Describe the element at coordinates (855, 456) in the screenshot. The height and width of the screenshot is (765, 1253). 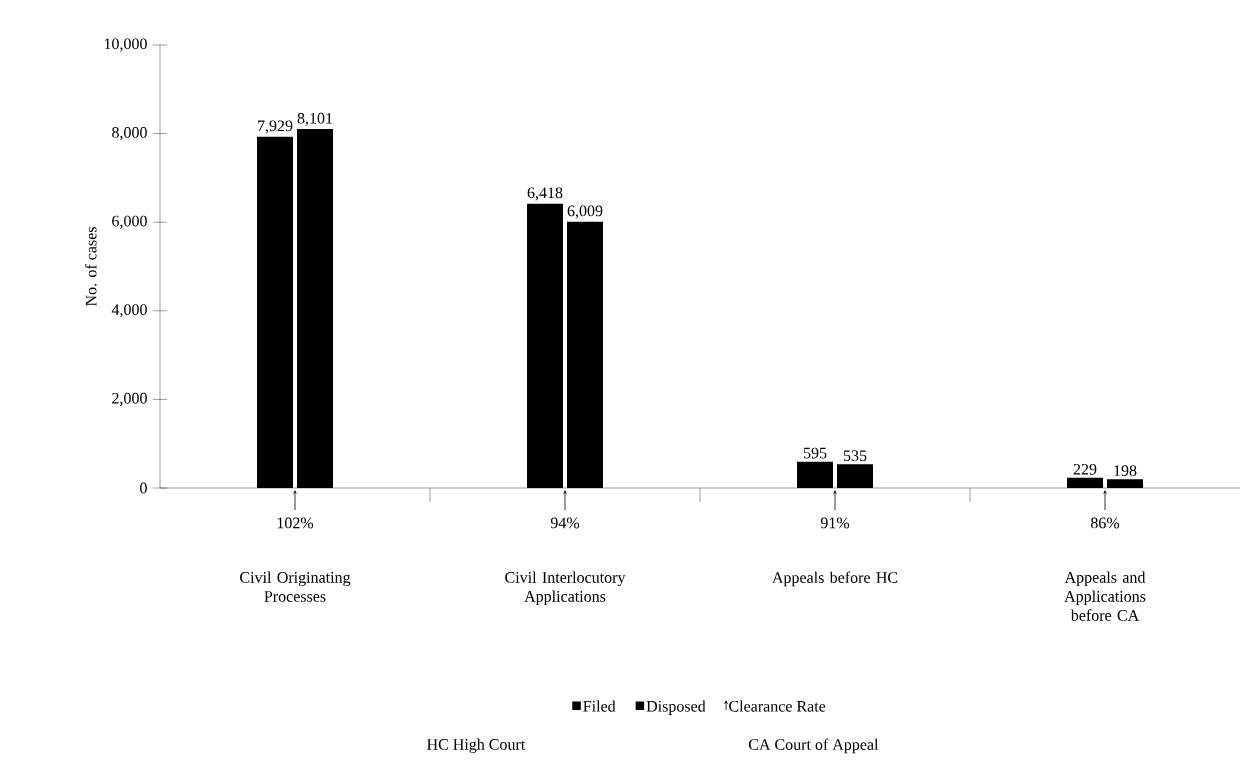
I see `data-label: 535` at that location.